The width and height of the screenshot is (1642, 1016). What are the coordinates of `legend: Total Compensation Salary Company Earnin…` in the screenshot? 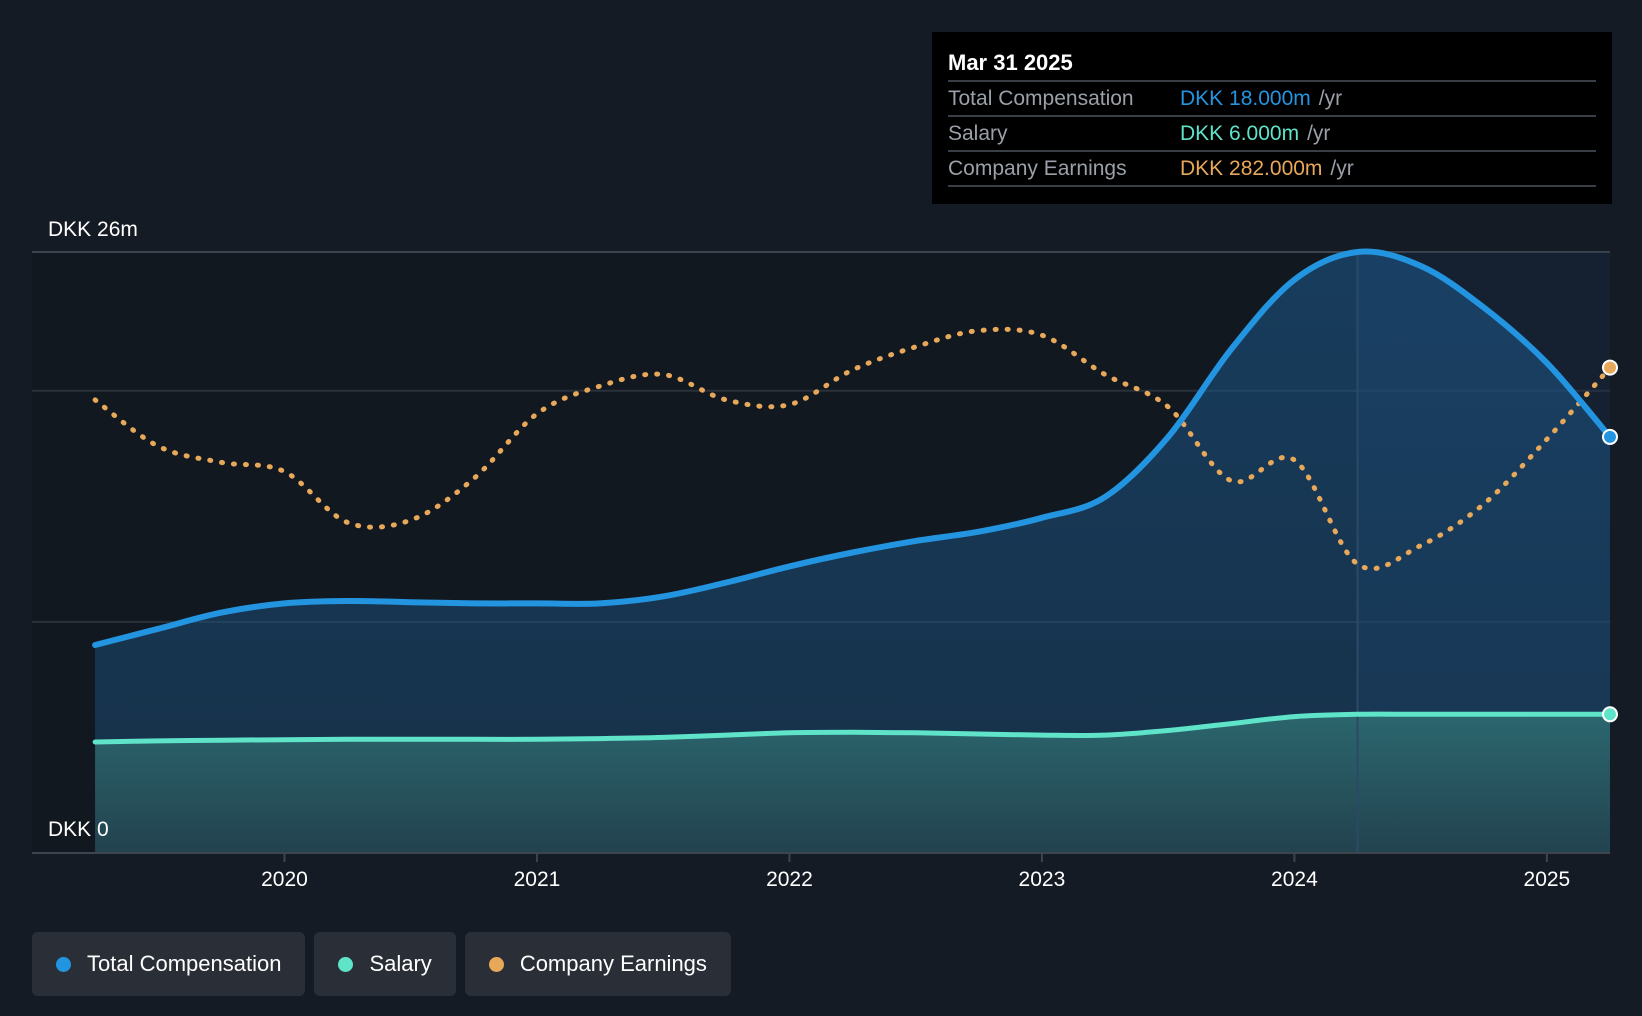 It's located at (381, 964).